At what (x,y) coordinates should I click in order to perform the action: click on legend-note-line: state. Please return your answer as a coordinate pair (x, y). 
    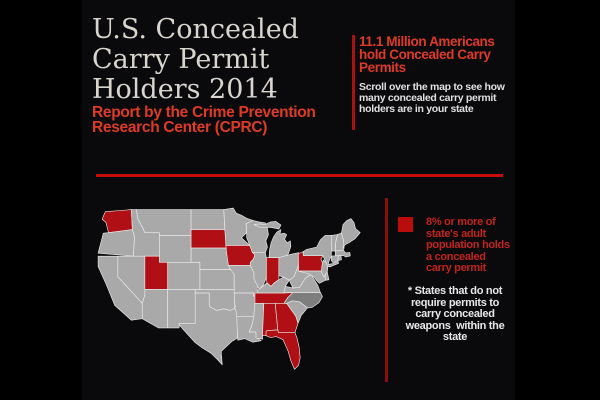
    Looking at the image, I should click on (455, 337).